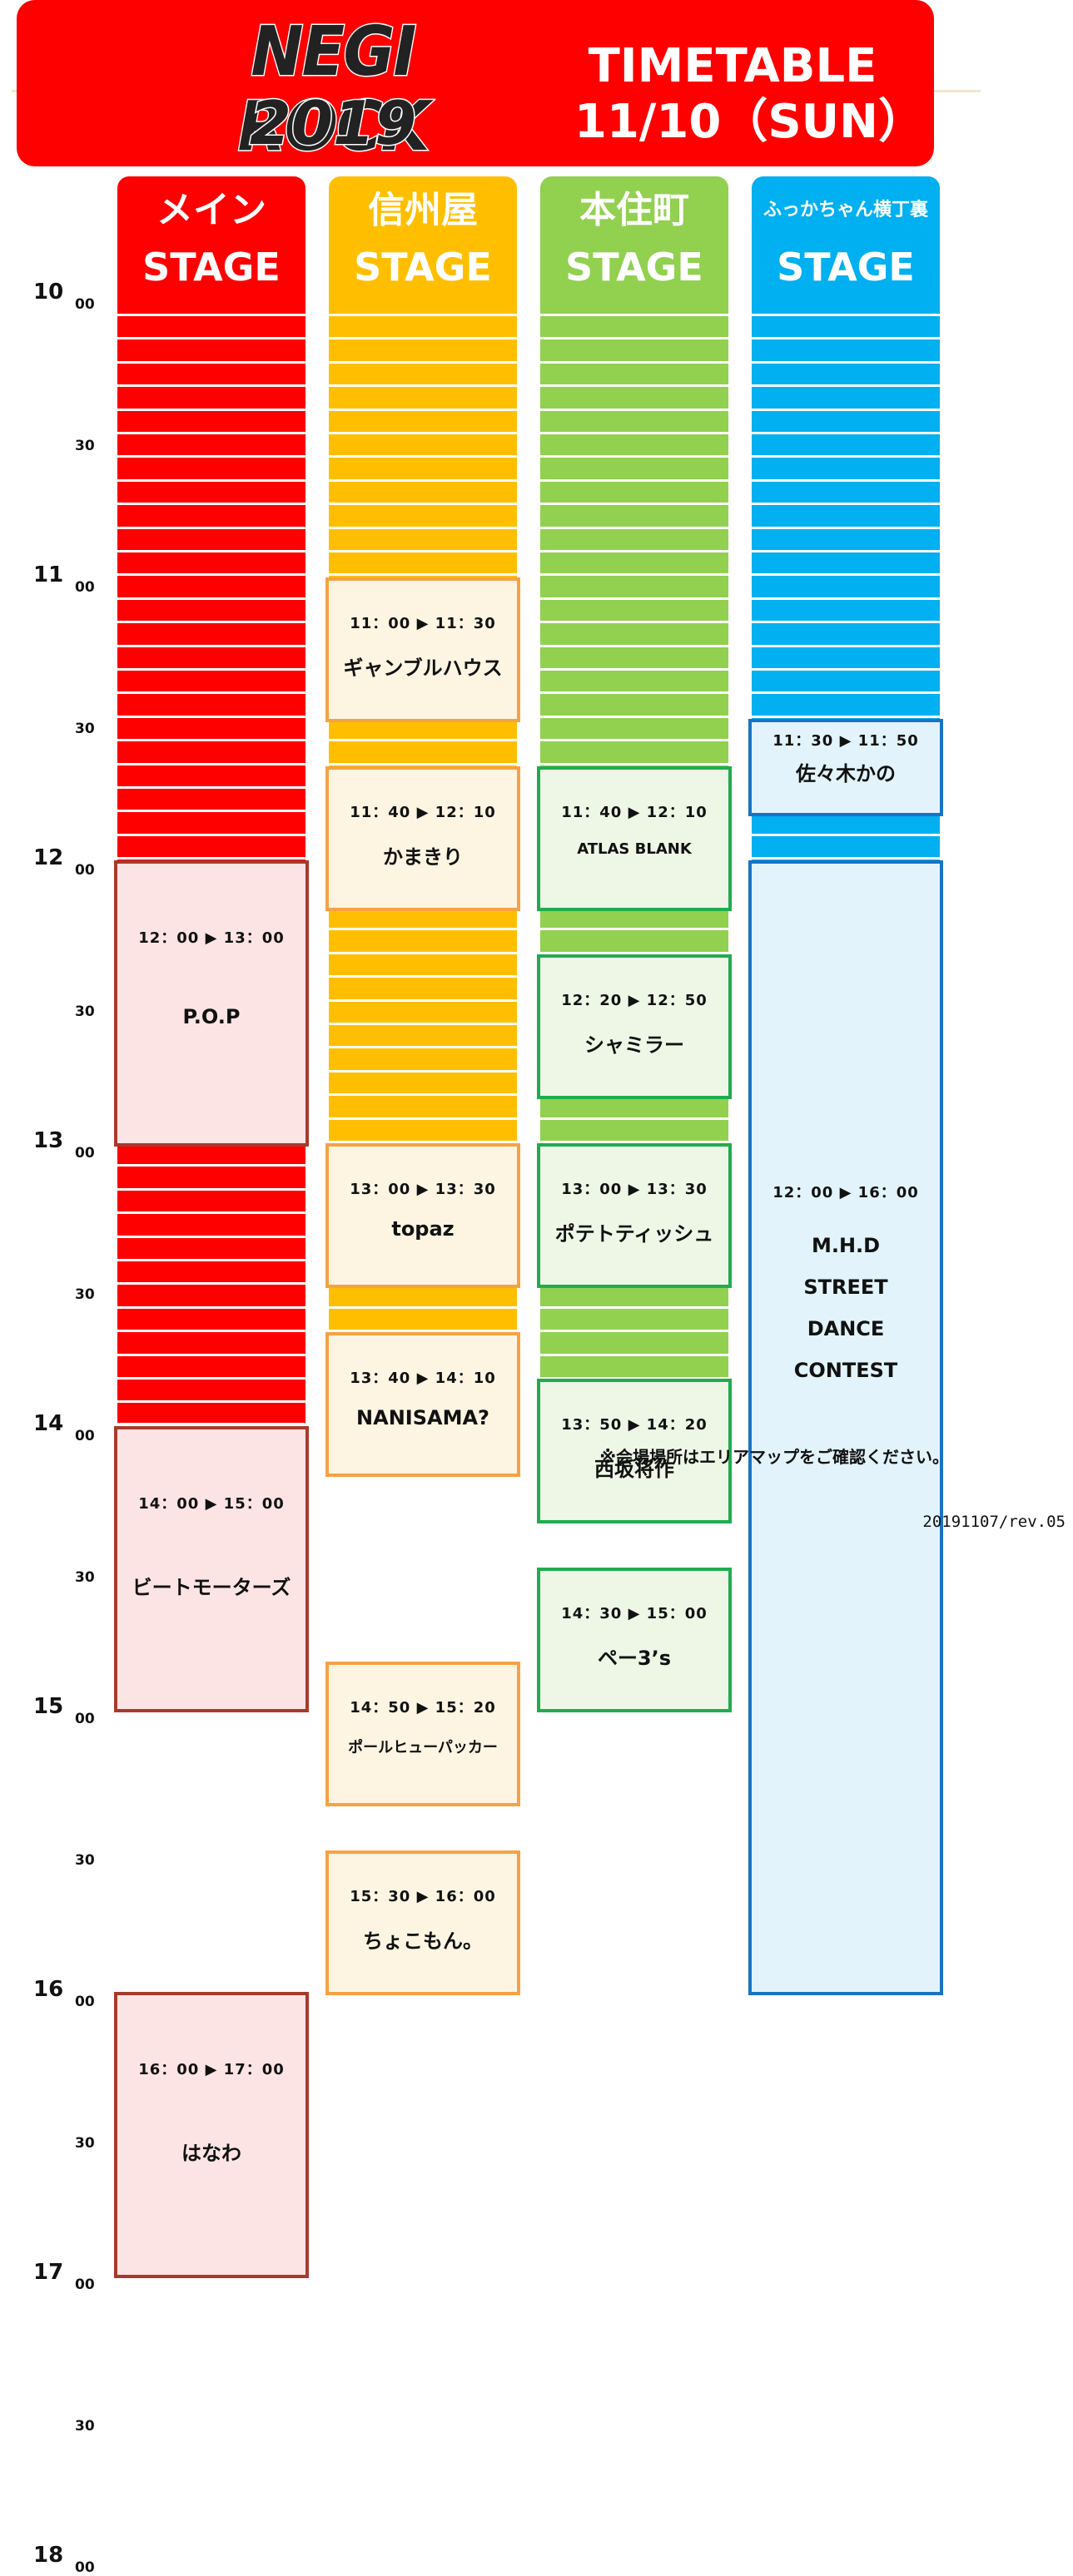 Image resolution: width=1073 pixels, height=2576 pixels. What do you see at coordinates (956, 91) in the screenshot?
I see `decorative-line-right` at bounding box center [956, 91].